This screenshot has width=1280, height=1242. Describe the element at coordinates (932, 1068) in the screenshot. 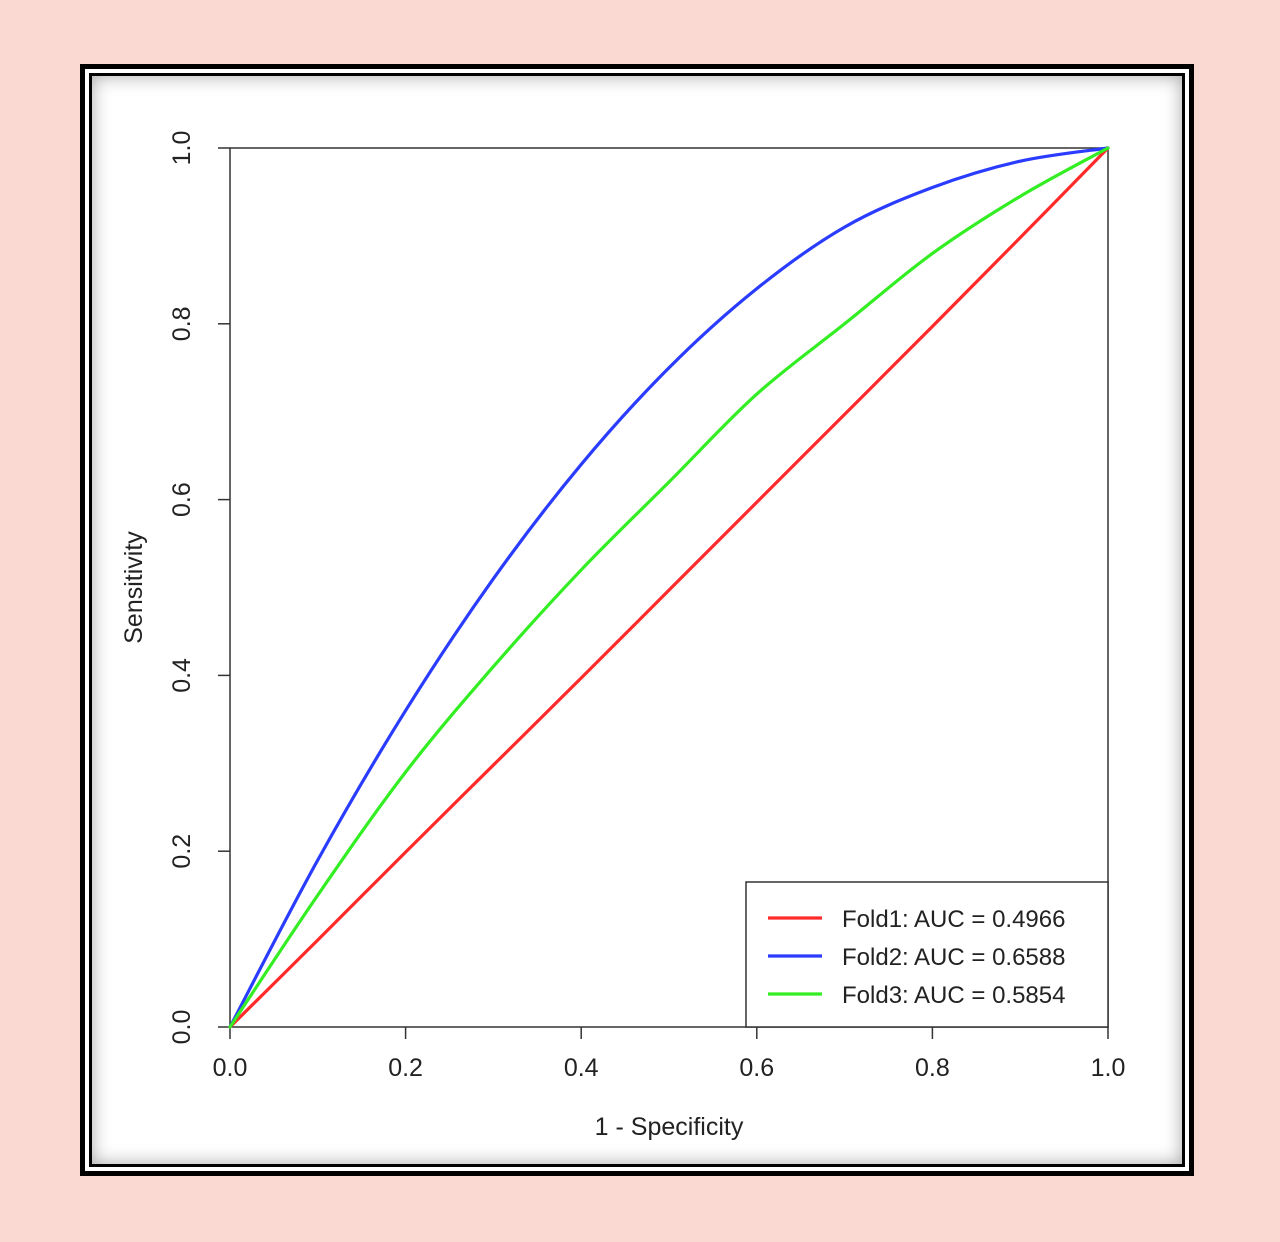

I see `x-tick-label: 0.8` at that location.